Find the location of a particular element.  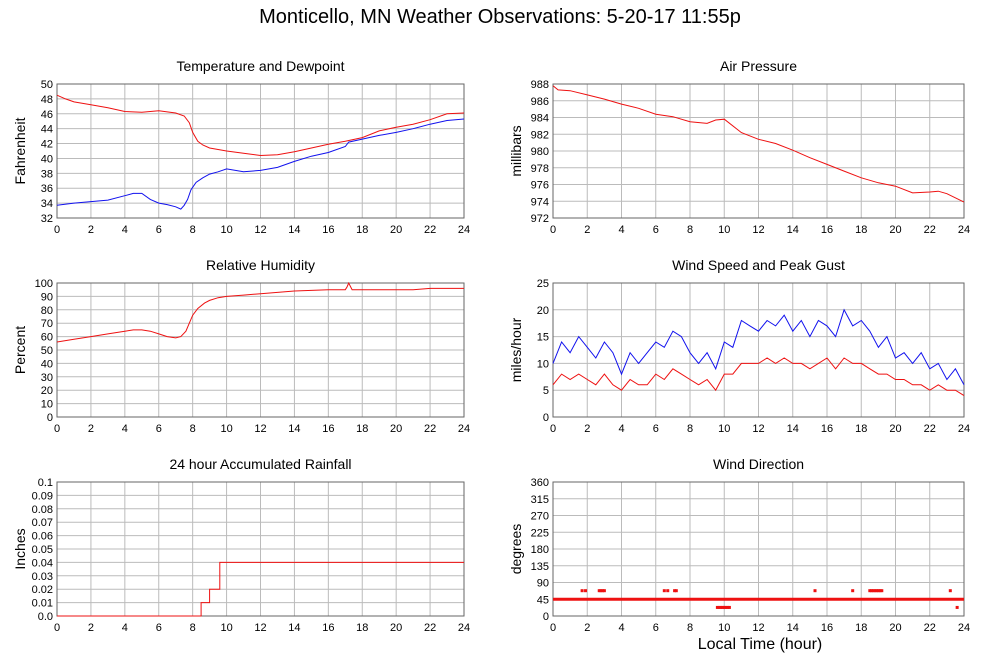

y-tick-label: 0.01 is located at coordinates (42, 604).